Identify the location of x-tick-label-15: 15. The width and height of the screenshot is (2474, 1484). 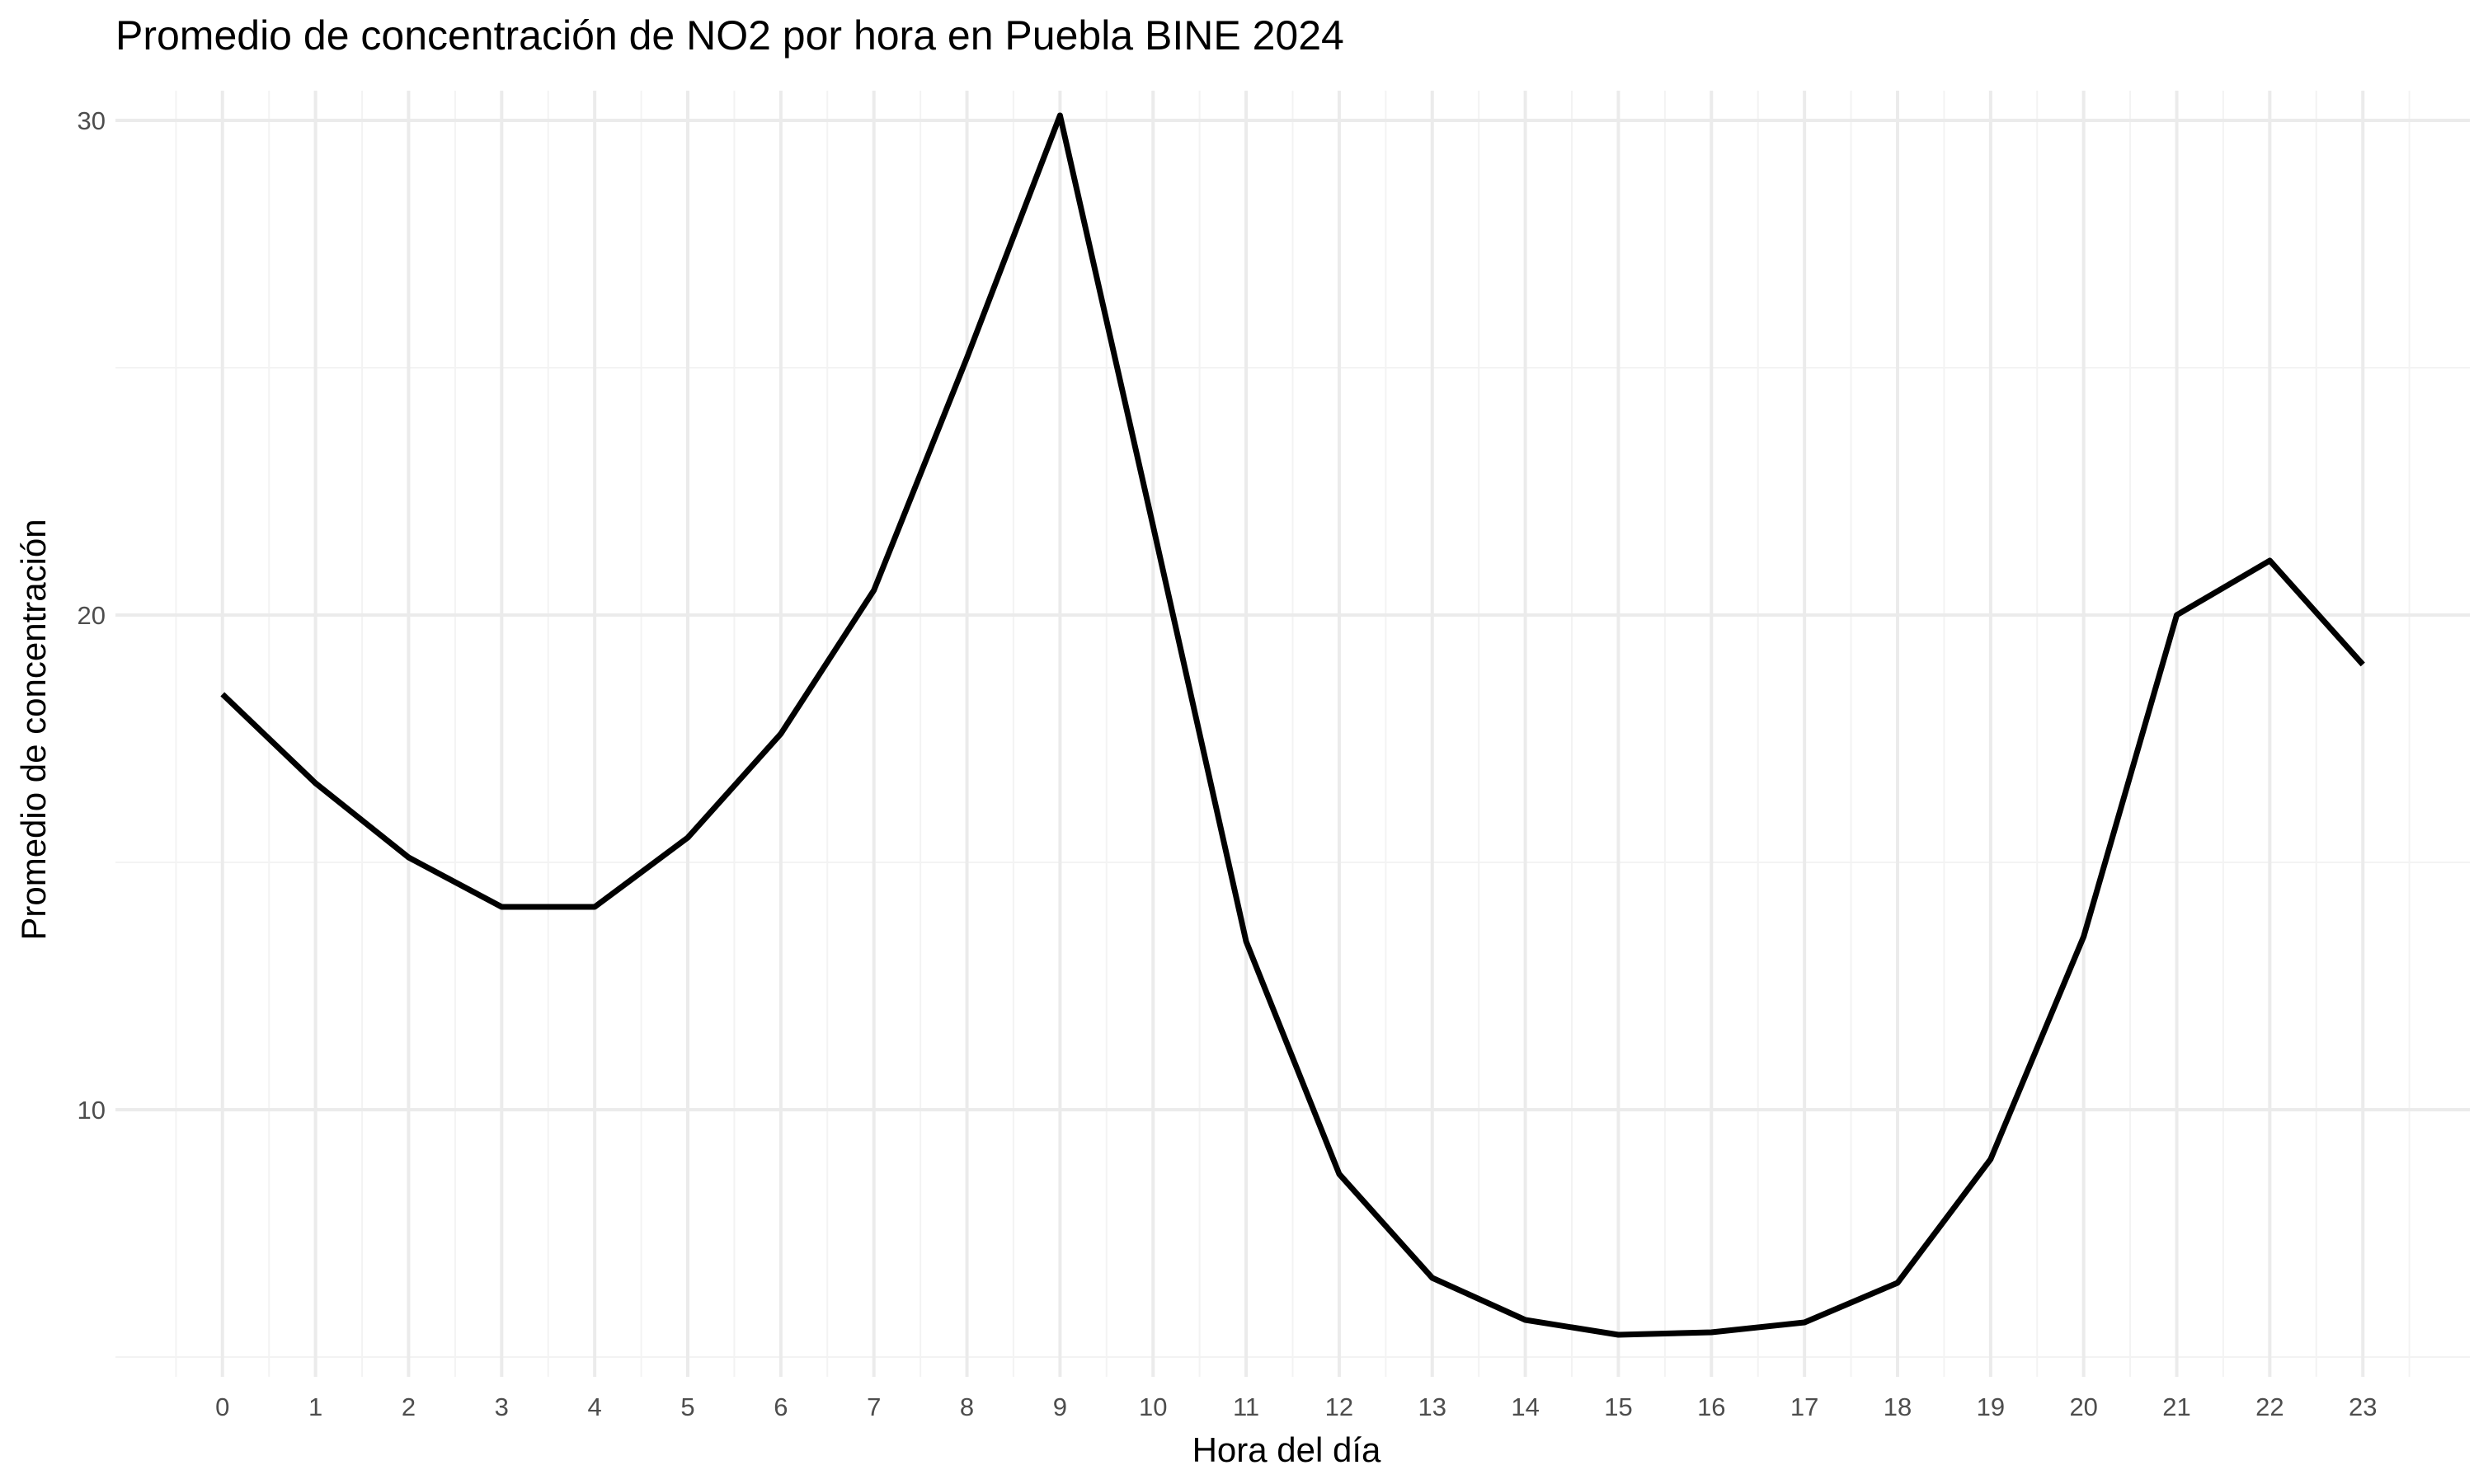
(1618, 1406).